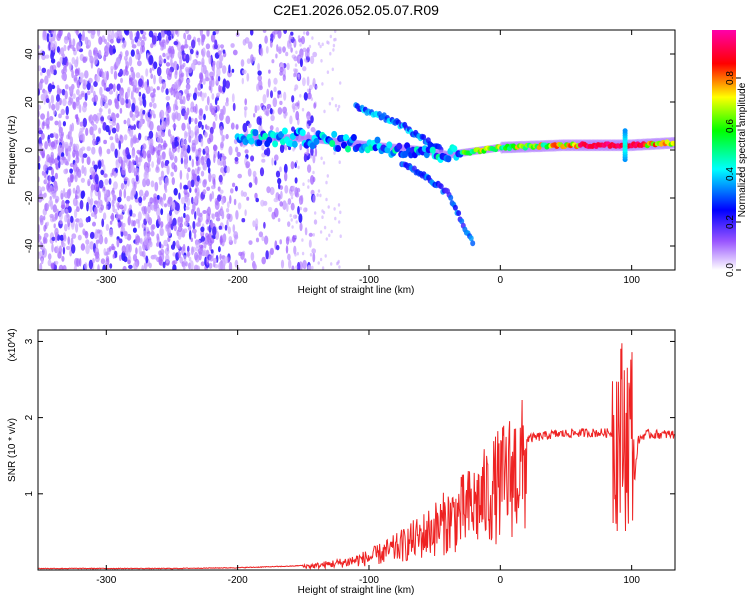 Image resolution: width=750 pixels, height=600 pixels. What do you see at coordinates (344, 145) in the screenshot?
I see `main-trace-cell` at bounding box center [344, 145].